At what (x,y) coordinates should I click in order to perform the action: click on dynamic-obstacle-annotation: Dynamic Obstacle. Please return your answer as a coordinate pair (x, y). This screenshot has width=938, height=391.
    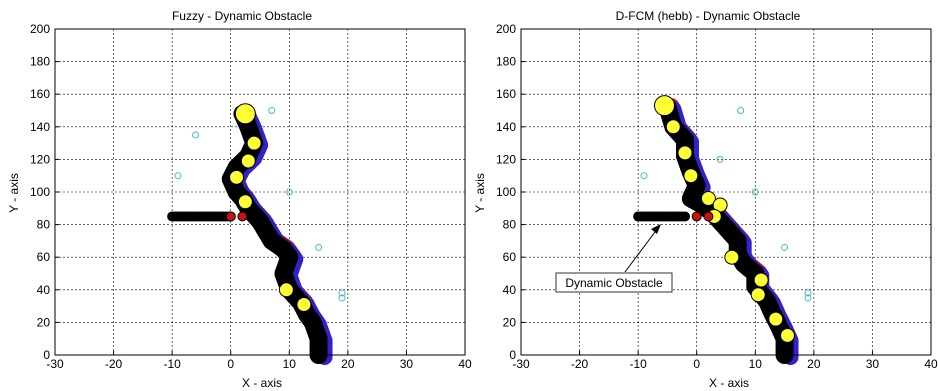
    Looking at the image, I should click on (614, 258).